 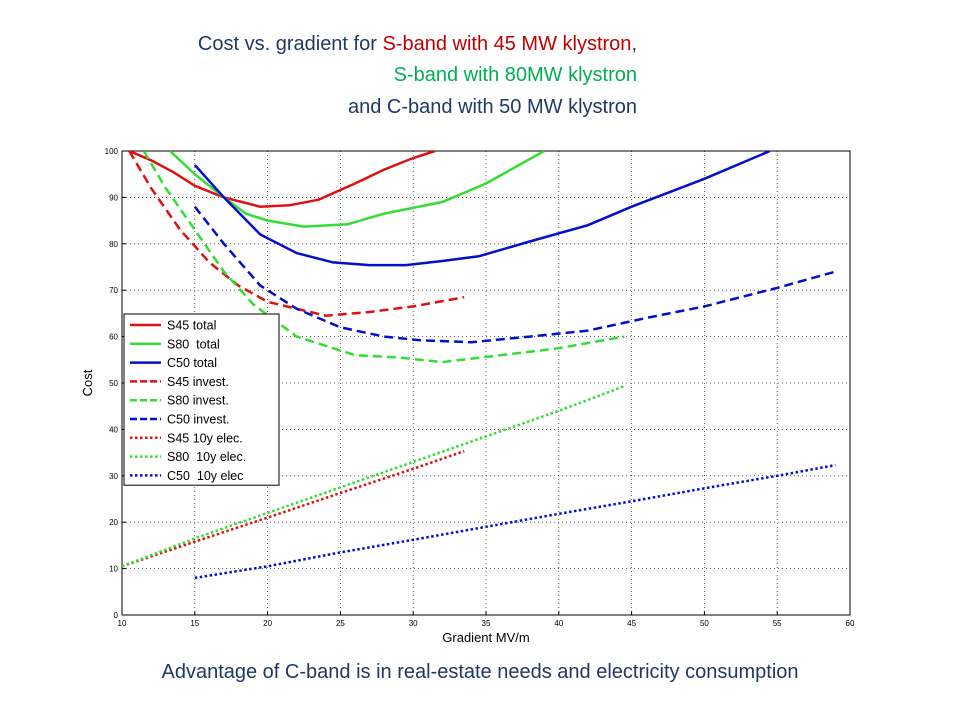 What do you see at coordinates (205, 438) in the screenshot?
I see `legend-label: S45 10y elec.` at bounding box center [205, 438].